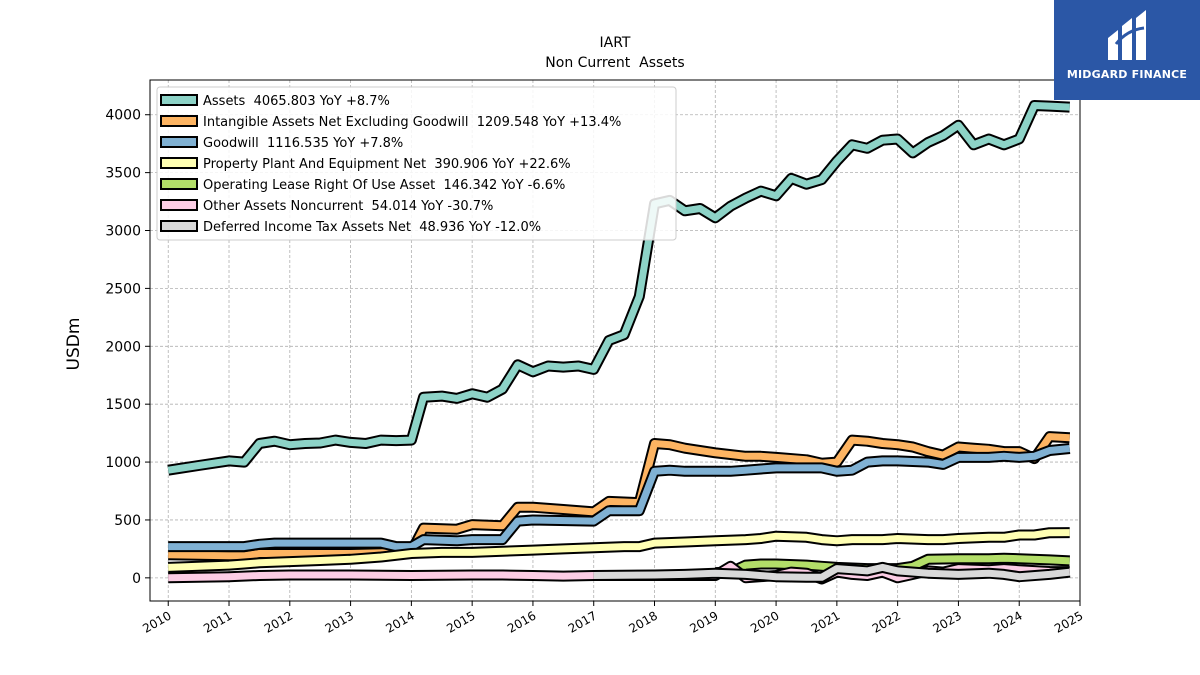 The image size is (1200, 675). What do you see at coordinates (399, 621) in the screenshot?
I see `x-tick-label: 2014` at bounding box center [399, 621].